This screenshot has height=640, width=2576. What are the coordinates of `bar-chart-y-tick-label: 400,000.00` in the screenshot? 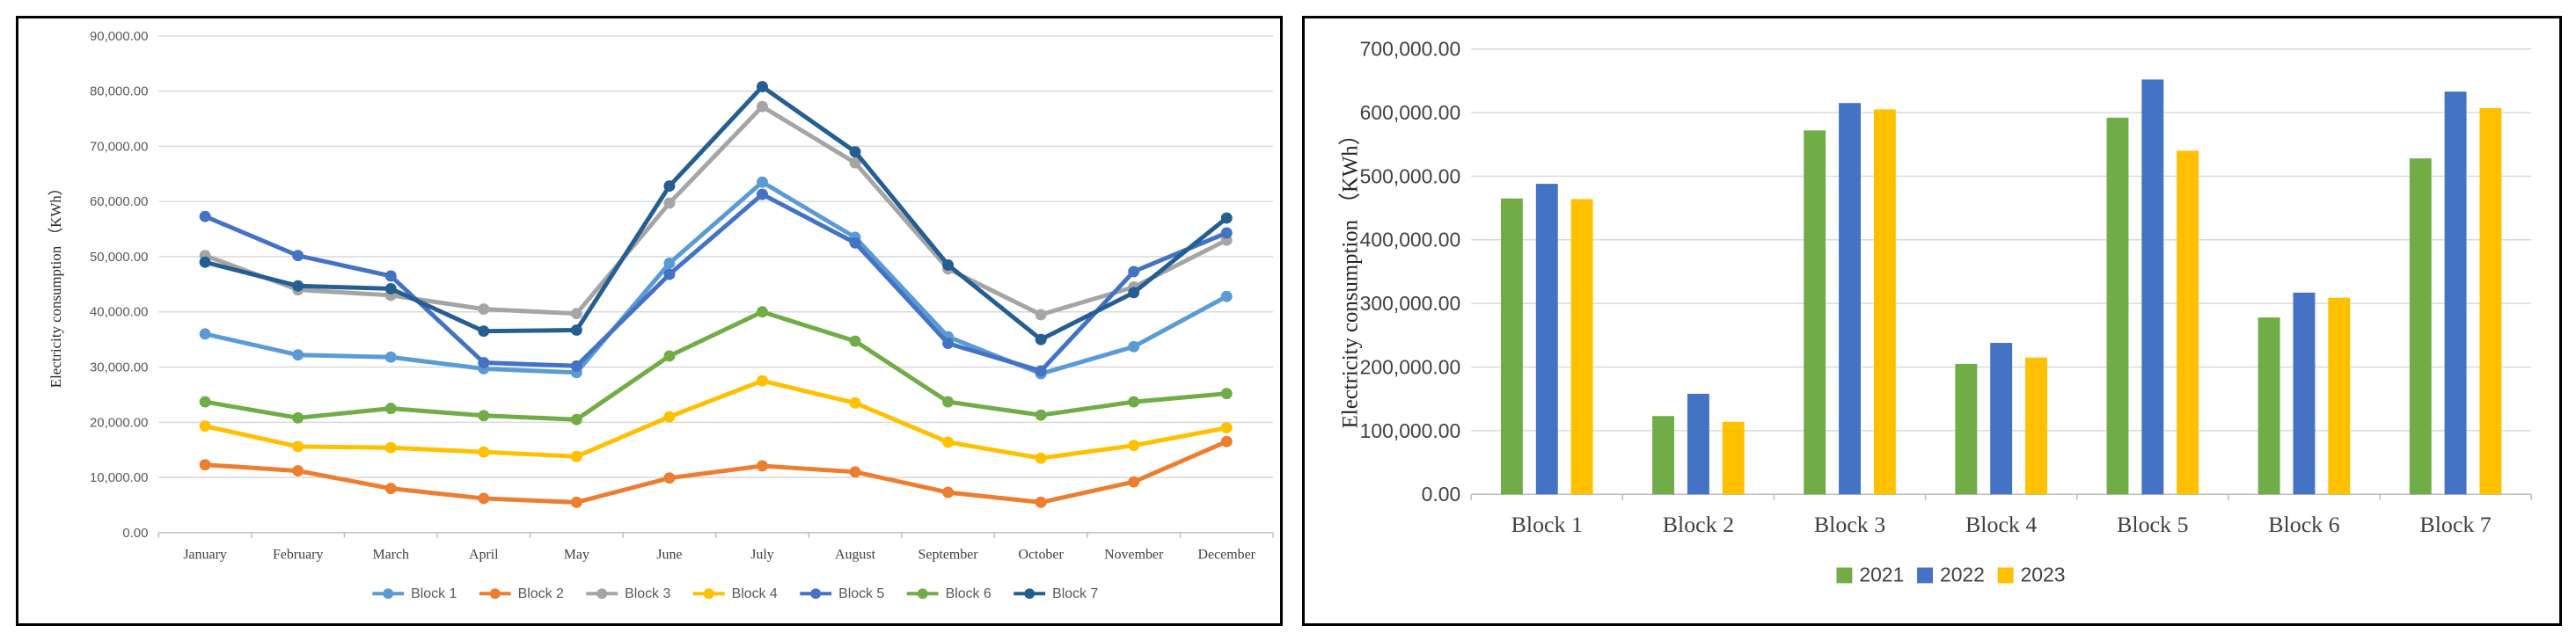 It's located at (1410, 240).